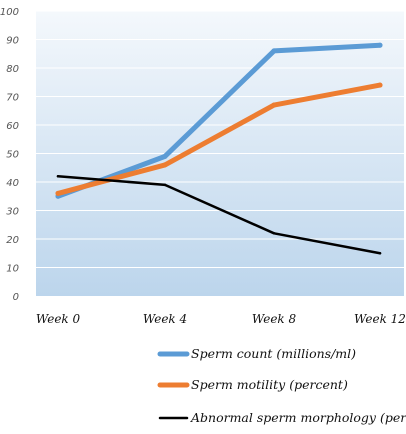 The width and height of the screenshot is (406, 434). Describe the element at coordinates (12, 98) in the screenshot. I see `y-tick-label: 70` at that location.